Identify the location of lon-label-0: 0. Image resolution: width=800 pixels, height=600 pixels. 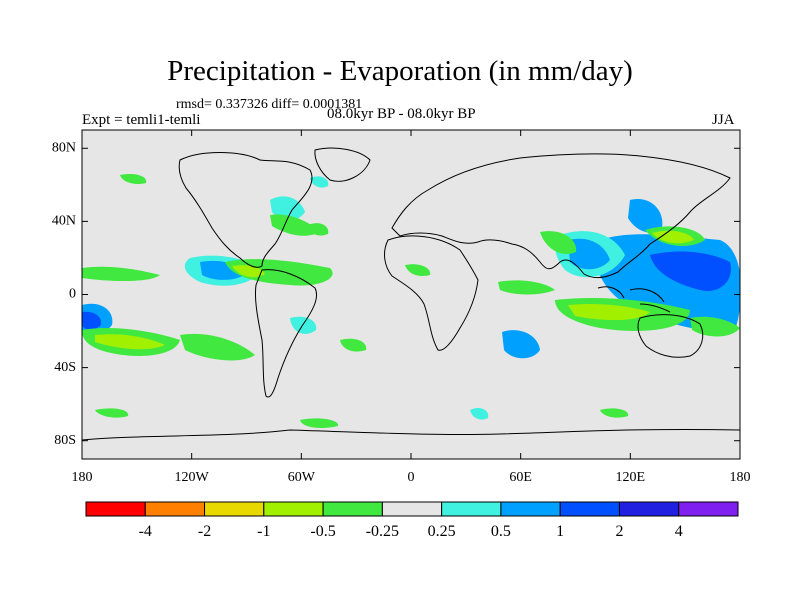
(411, 477).